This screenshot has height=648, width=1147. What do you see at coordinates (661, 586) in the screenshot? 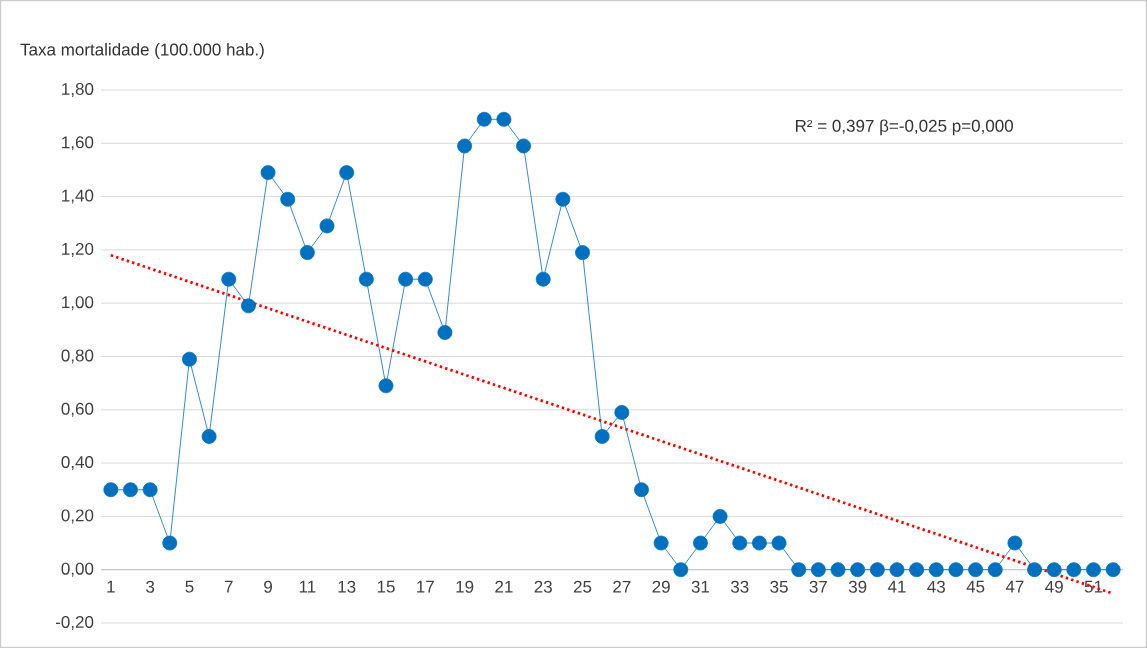
I see `x-tick-label: 29` at bounding box center [661, 586].